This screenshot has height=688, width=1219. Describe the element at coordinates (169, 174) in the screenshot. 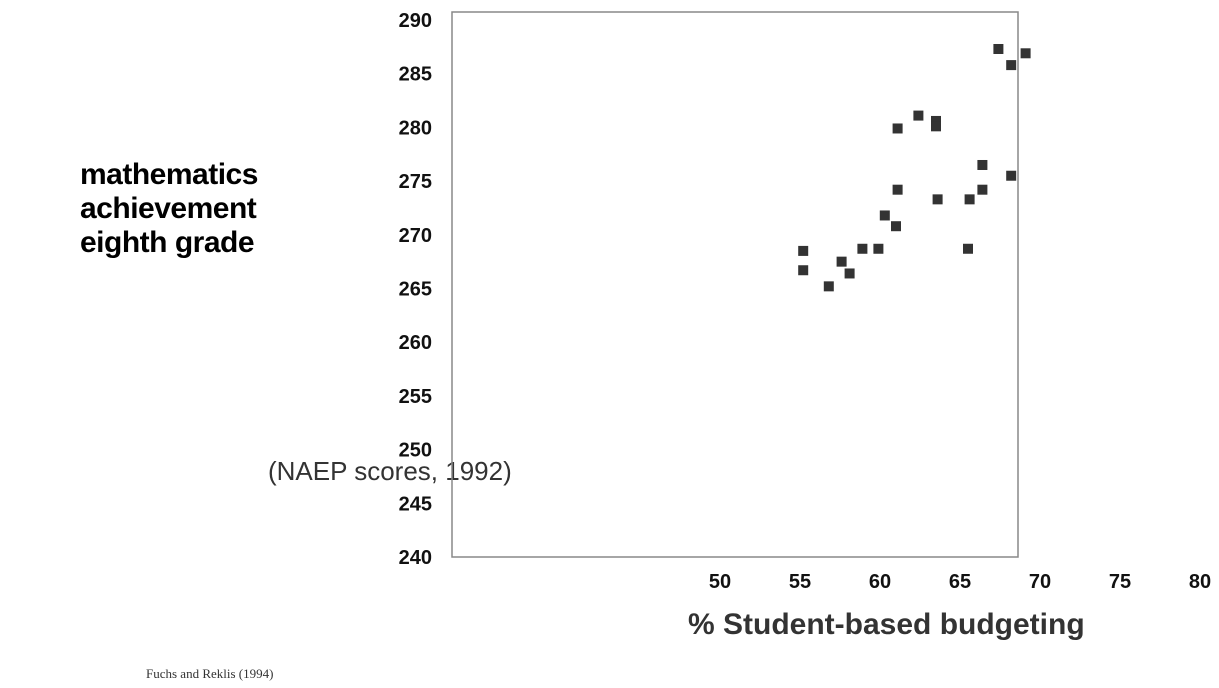

I see `y-axis-title-line-1: mathematics` at that location.